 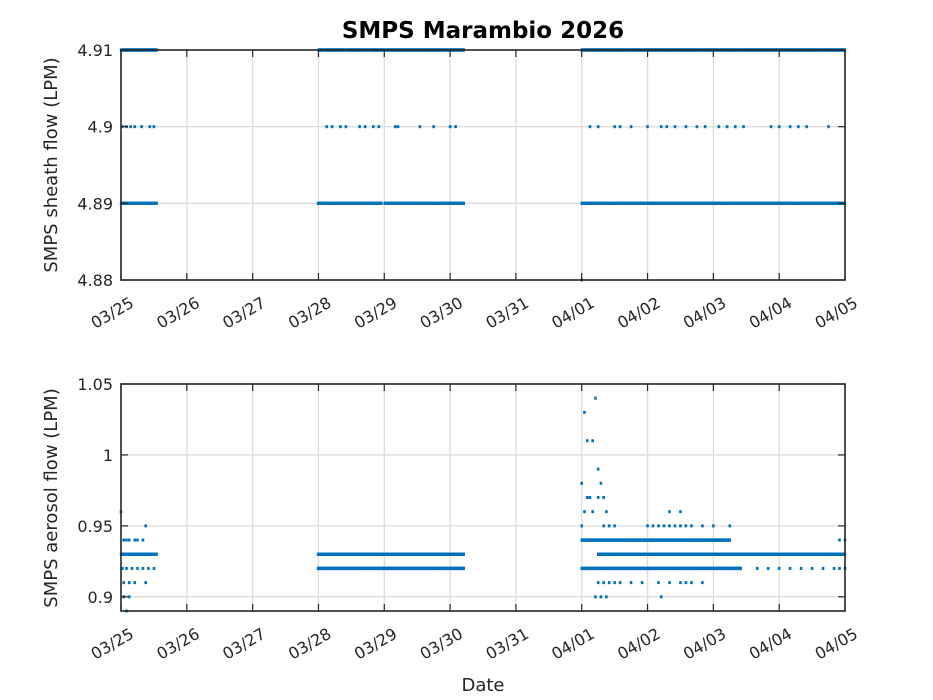 I want to click on aerosol-x-tick-label: 04/04, so click(x=770, y=644).